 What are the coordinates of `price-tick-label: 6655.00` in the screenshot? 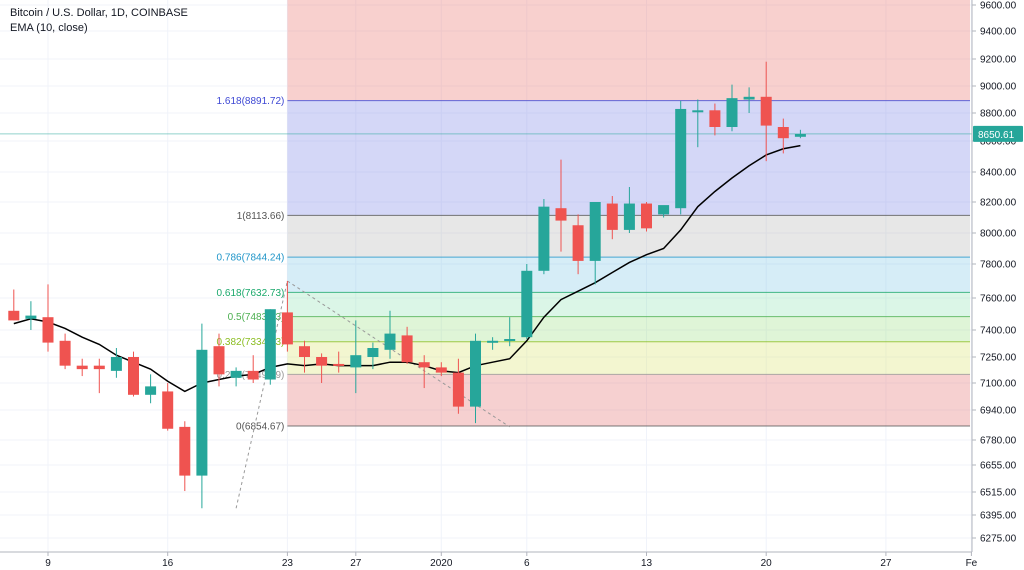 It's located at (998, 466).